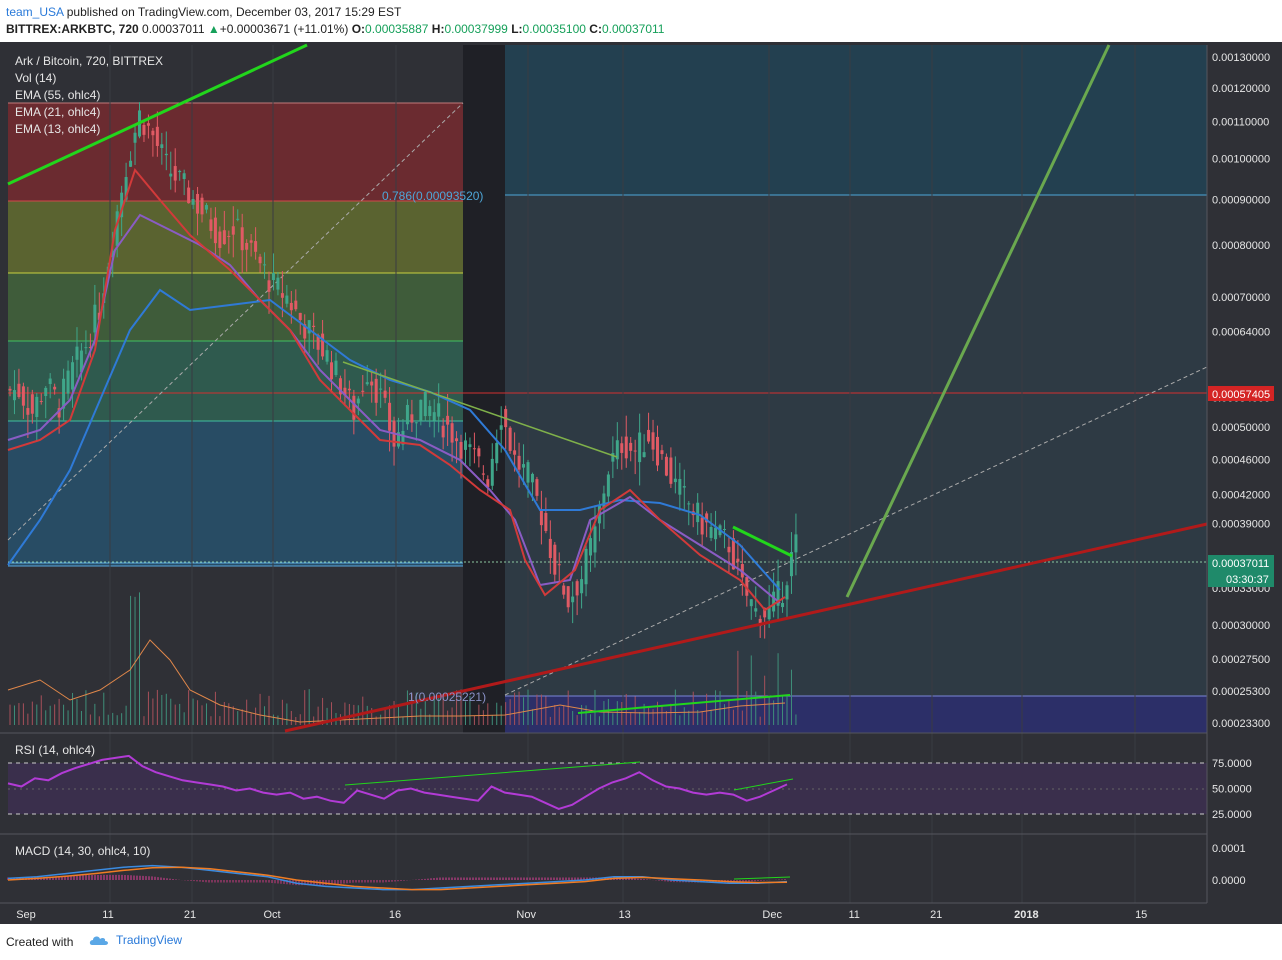 Image resolution: width=1282 pixels, height=960 pixels. I want to click on trend-green-top, so click(157, 114).